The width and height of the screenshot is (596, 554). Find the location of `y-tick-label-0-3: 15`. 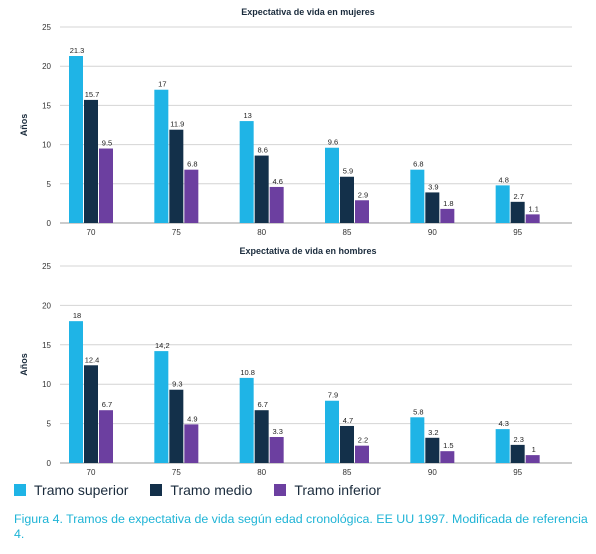

y-tick-label-0-3: 15 is located at coordinates (46, 105).